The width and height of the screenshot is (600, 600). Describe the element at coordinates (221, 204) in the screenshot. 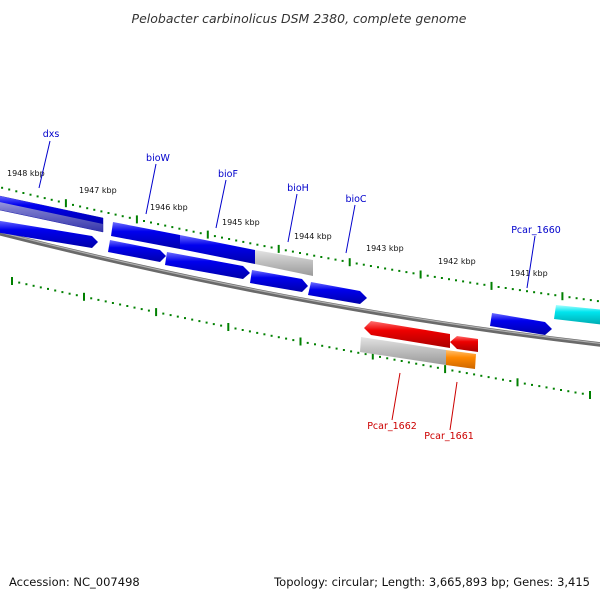

I see `leader-bioF` at that location.